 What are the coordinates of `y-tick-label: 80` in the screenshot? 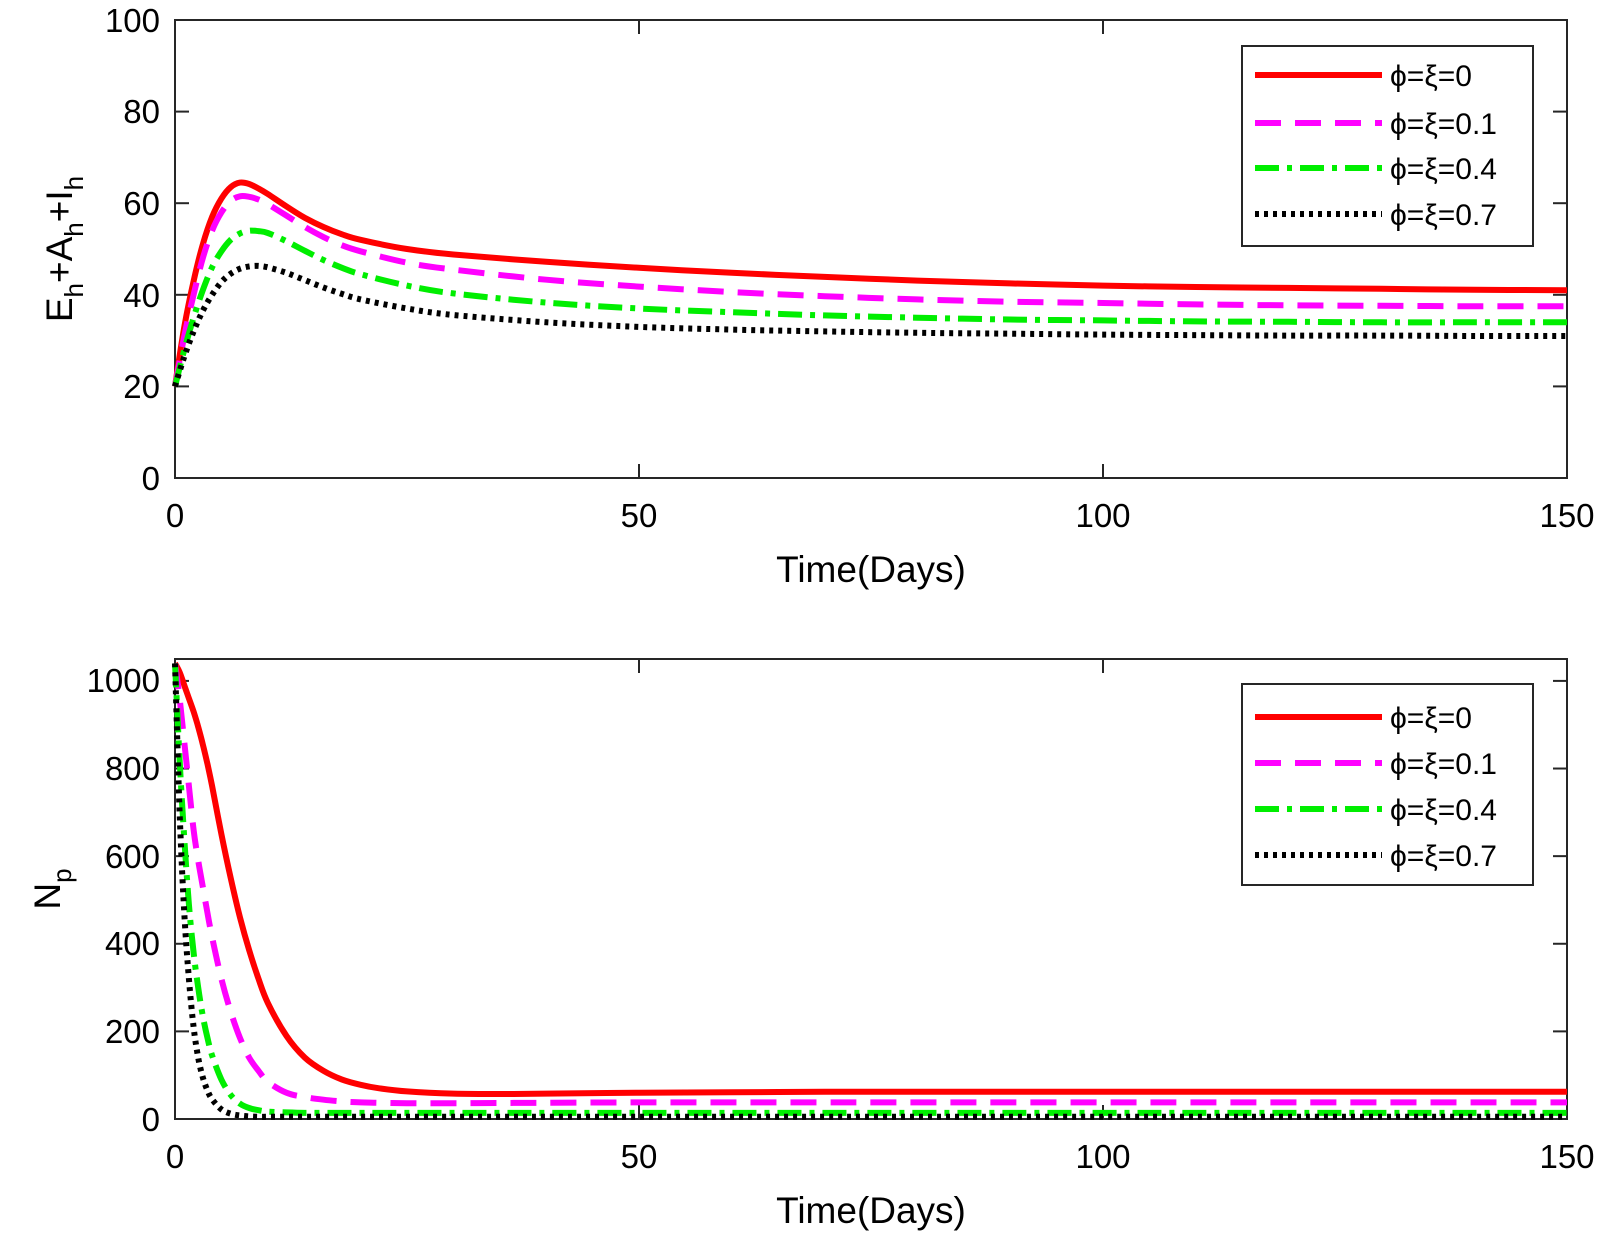 It's located at (141, 111).